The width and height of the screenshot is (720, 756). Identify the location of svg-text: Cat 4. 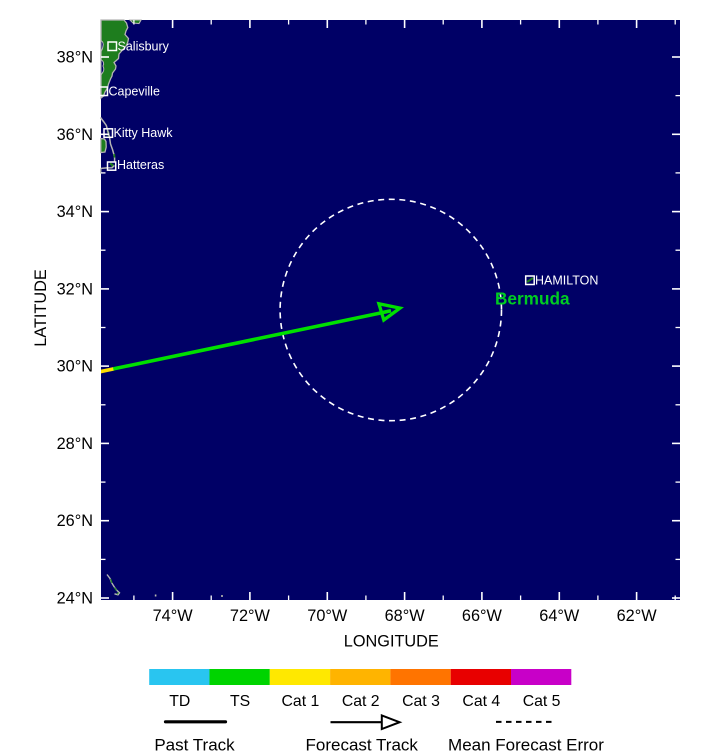
(481, 701).